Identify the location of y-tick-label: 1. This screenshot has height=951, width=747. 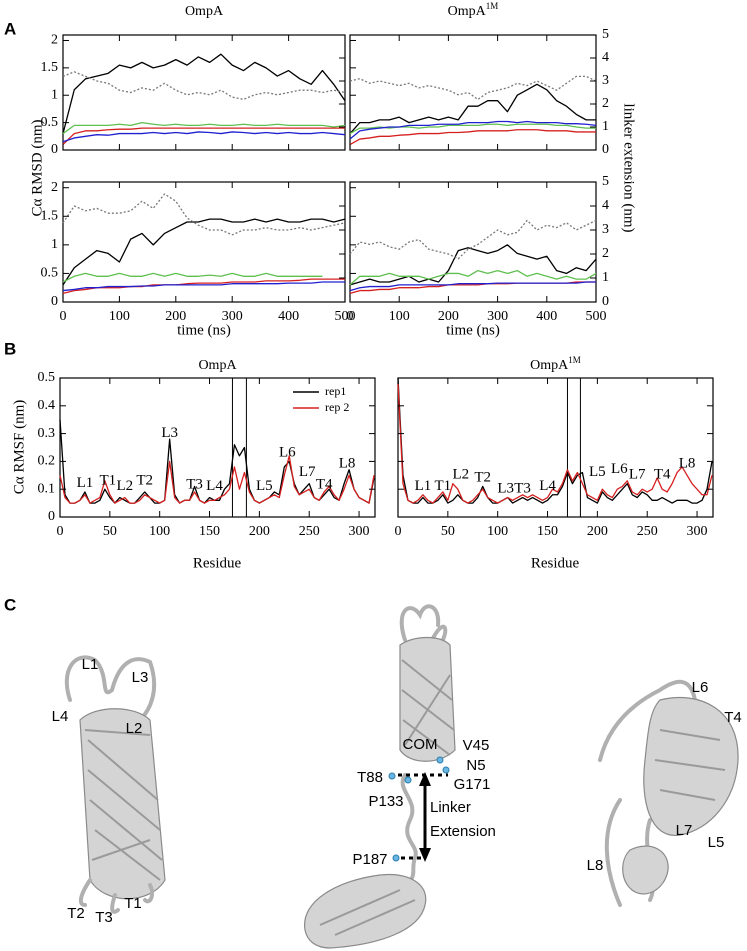
(54, 94).